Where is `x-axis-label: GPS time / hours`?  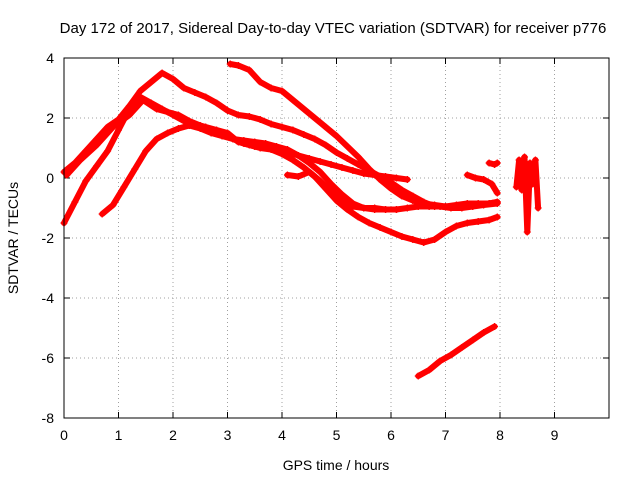
x-axis-label: GPS time / hours is located at coordinates (336, 465).